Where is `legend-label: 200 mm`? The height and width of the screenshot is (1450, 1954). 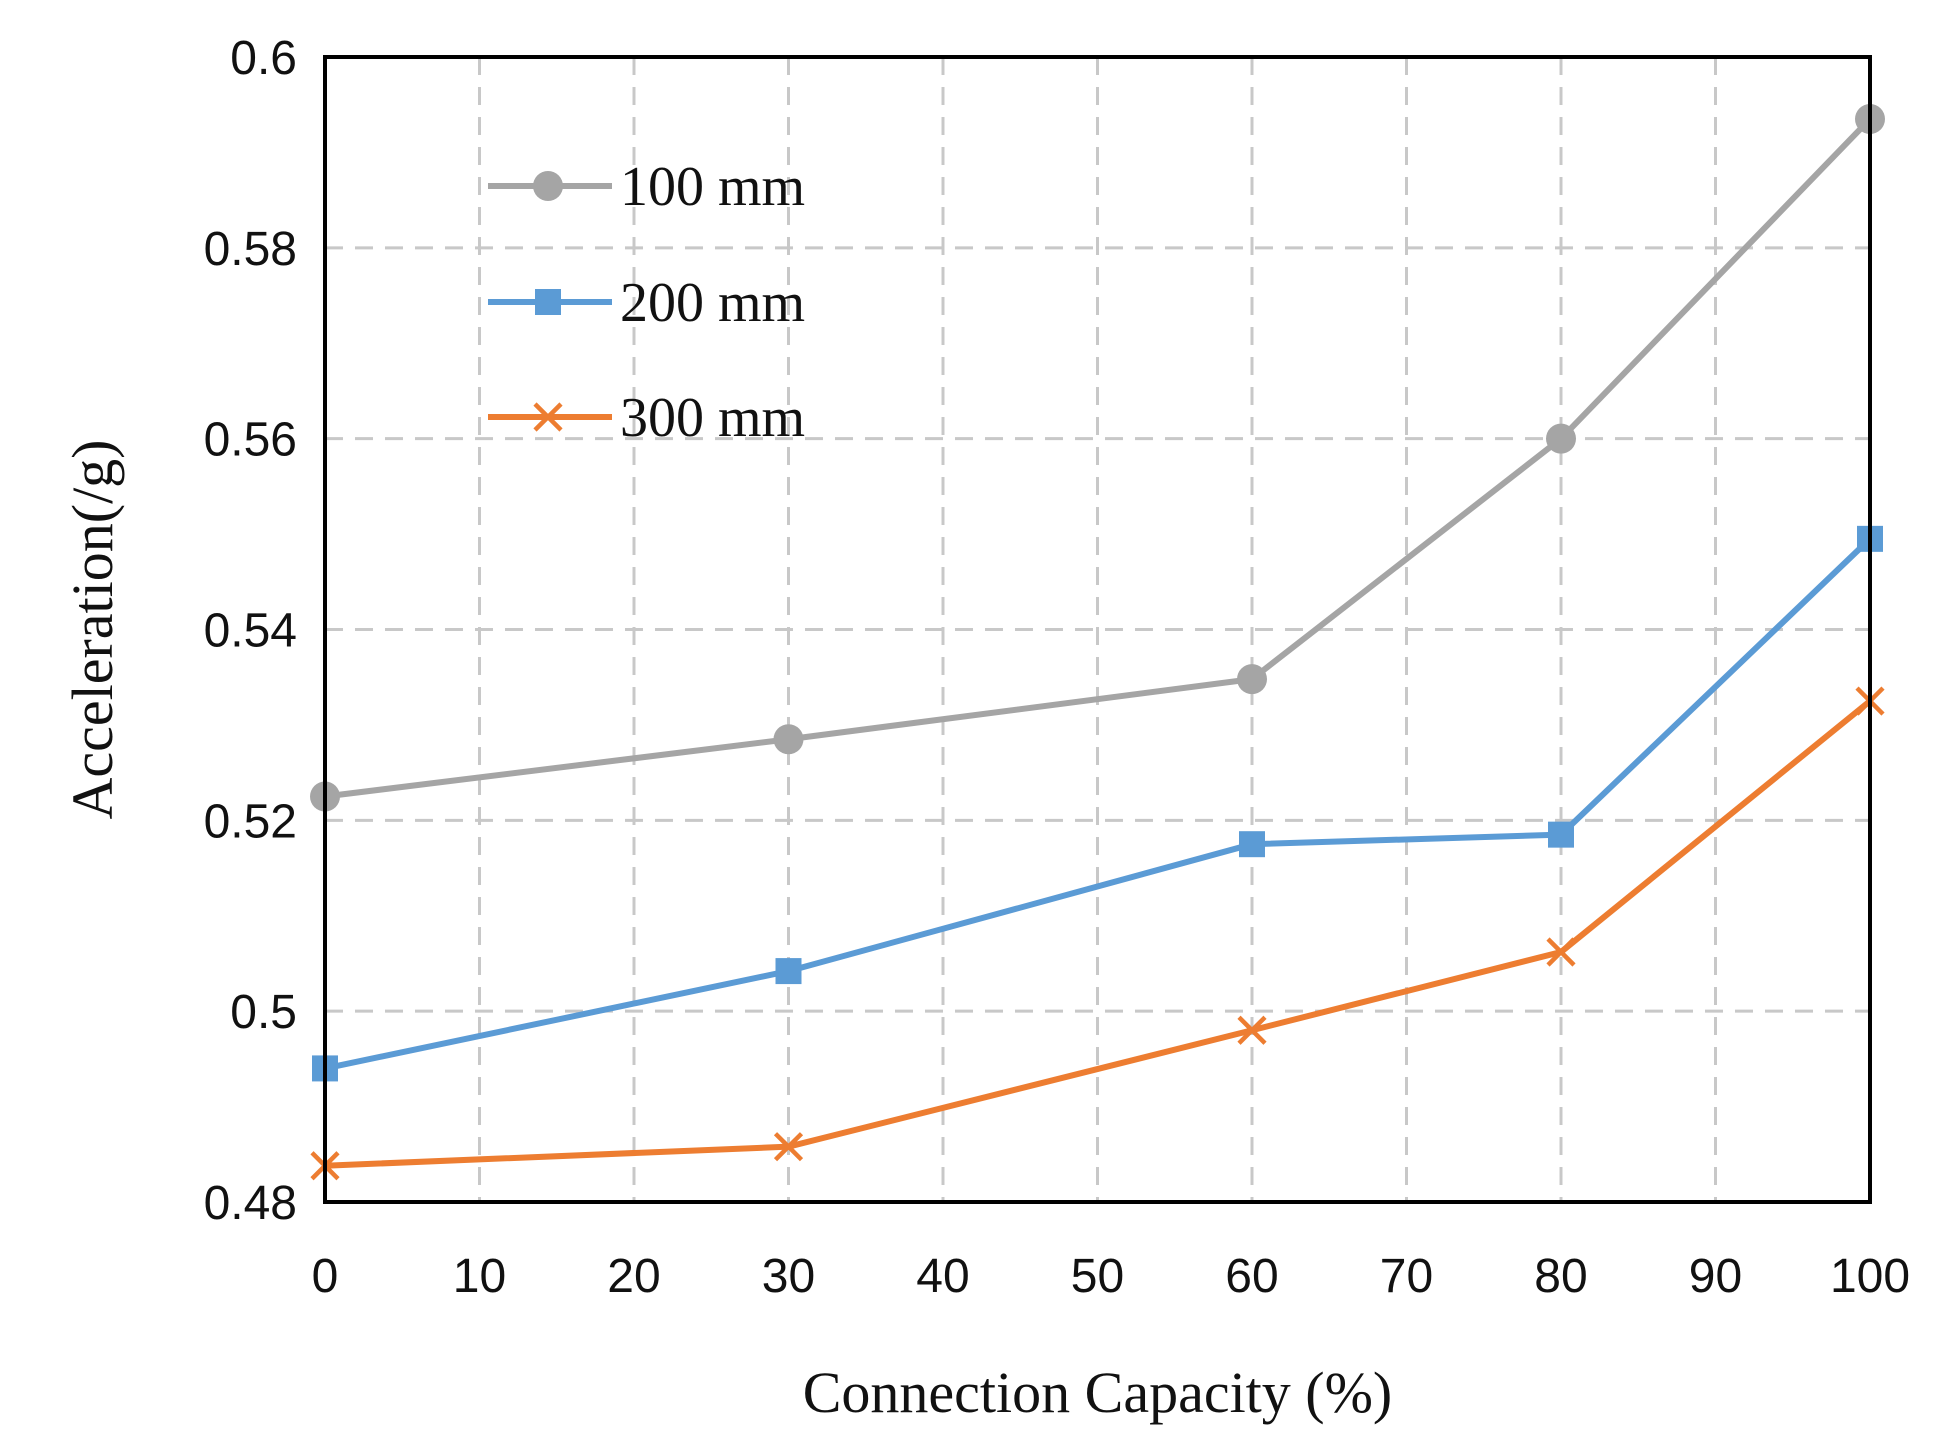 legend-label: 200 mm is located at coordinates (712, 303).